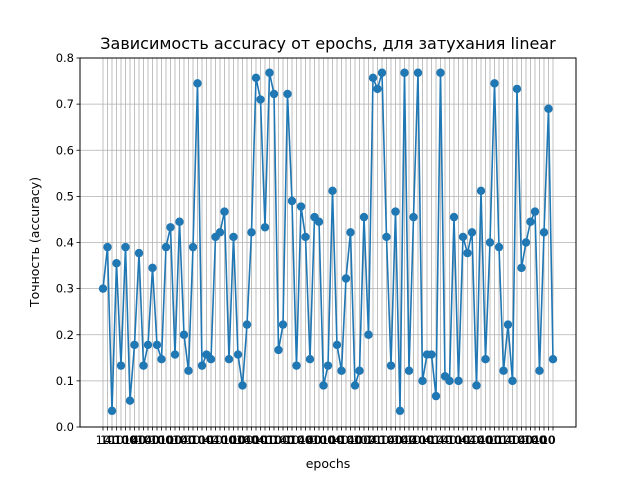  I want to click on y-tick-label: 0.3, so click(65, 289).